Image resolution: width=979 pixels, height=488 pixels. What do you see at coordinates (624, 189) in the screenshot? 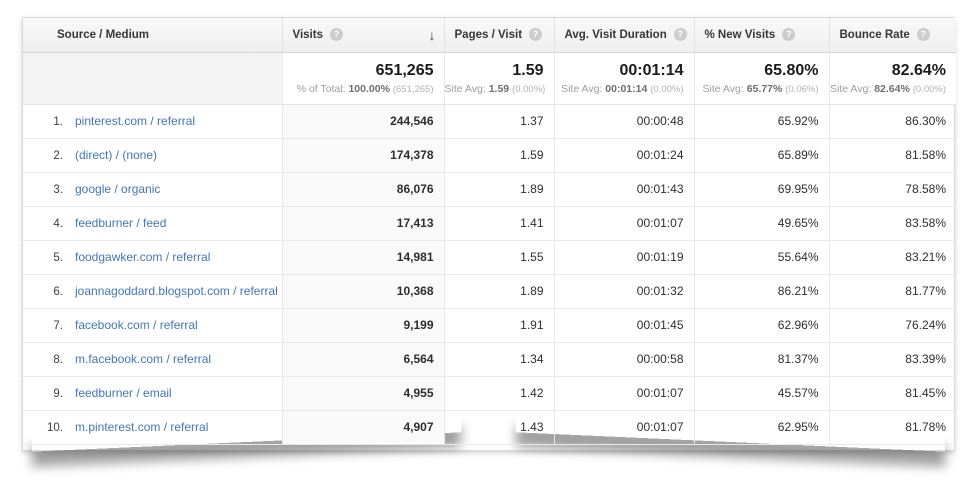
I see `avg-visit-duration-value: 00:01:43` at bounding box center [624, 189].